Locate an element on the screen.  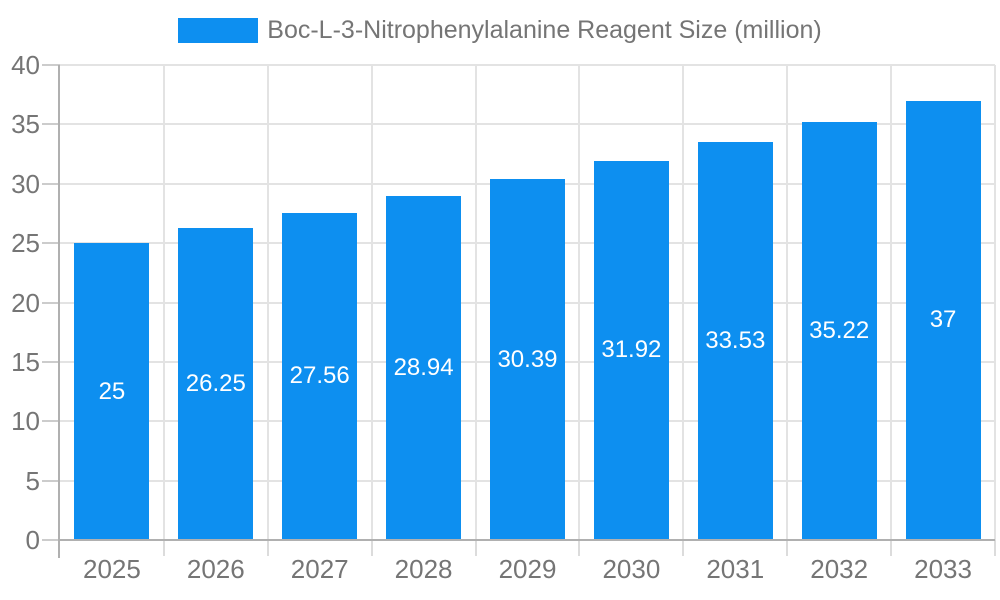
y-axis-line is located at coordinates (59, 311).